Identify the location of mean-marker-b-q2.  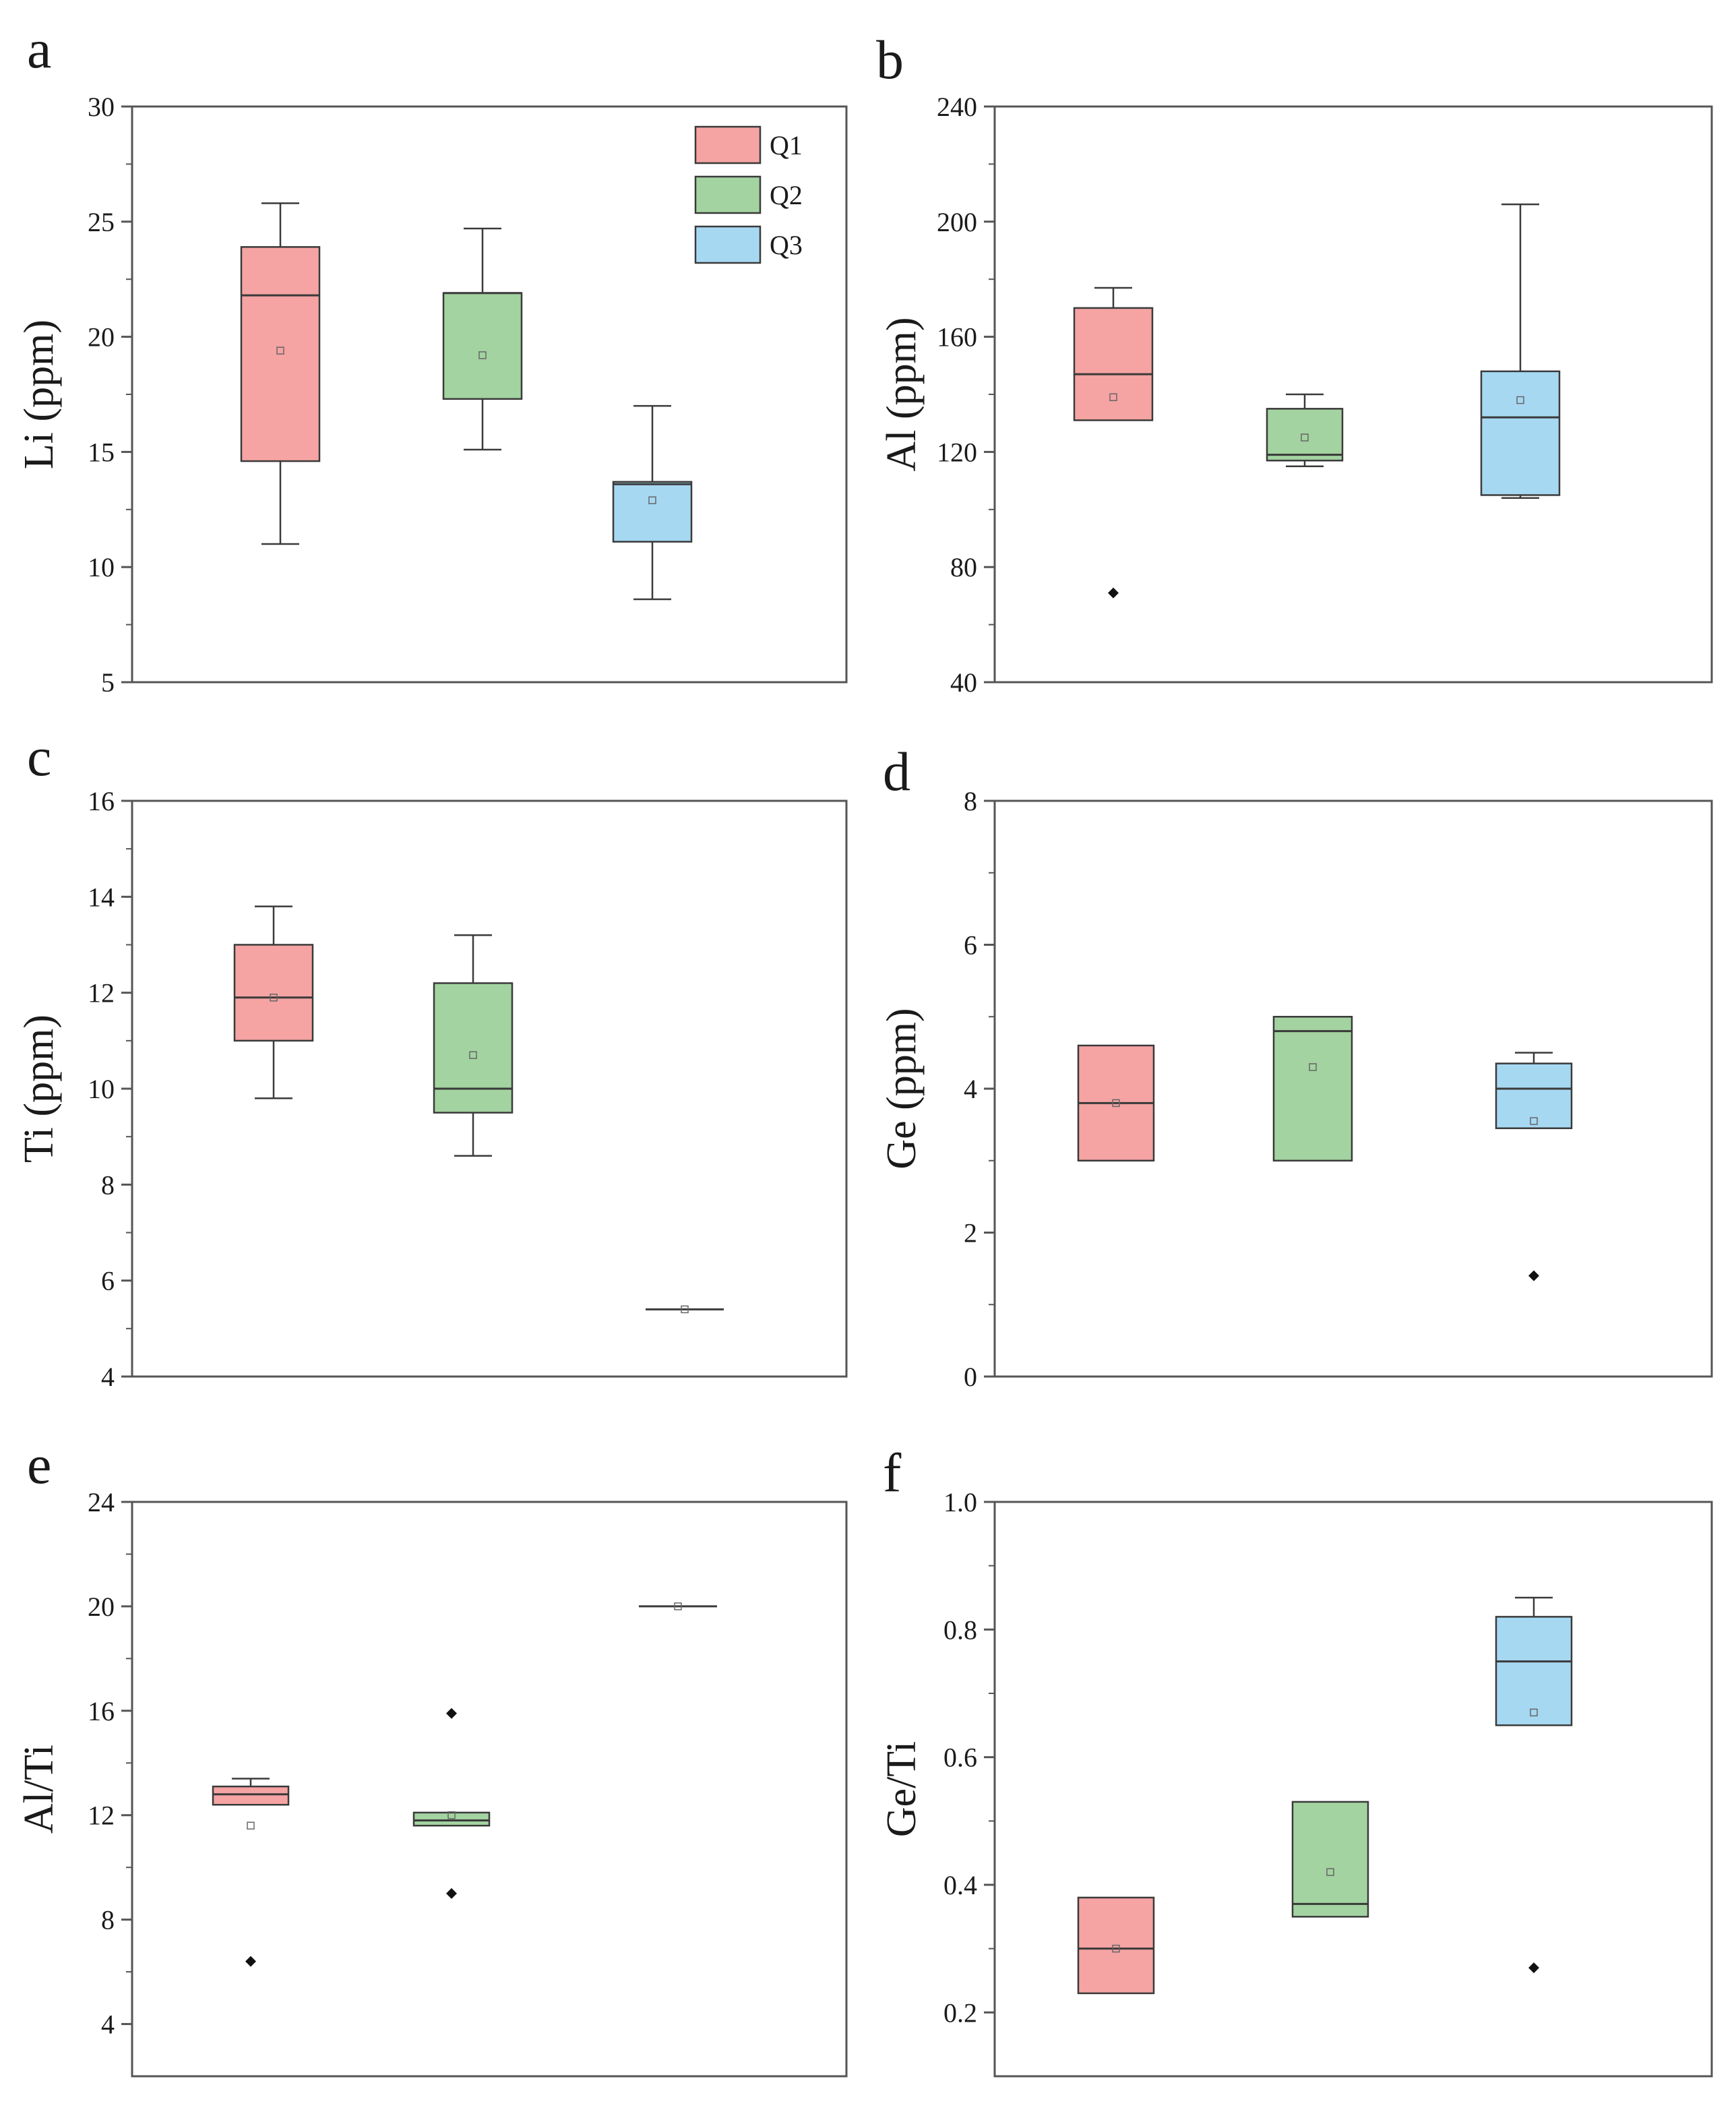
(1305, 437).